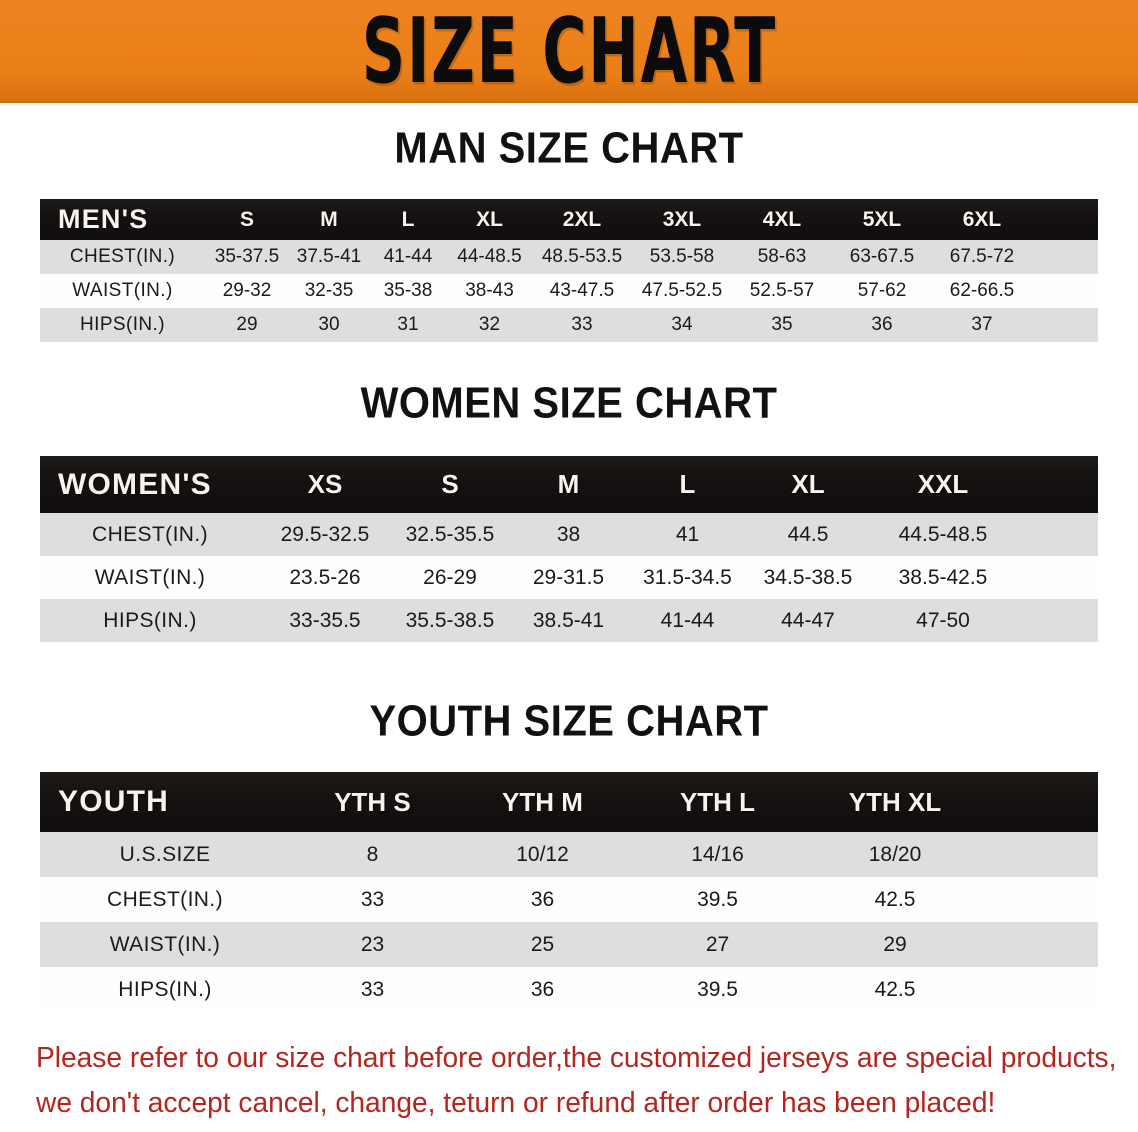  I want to click on section-title-youth: YOUTH SIZE CHART, so click(569, 721).